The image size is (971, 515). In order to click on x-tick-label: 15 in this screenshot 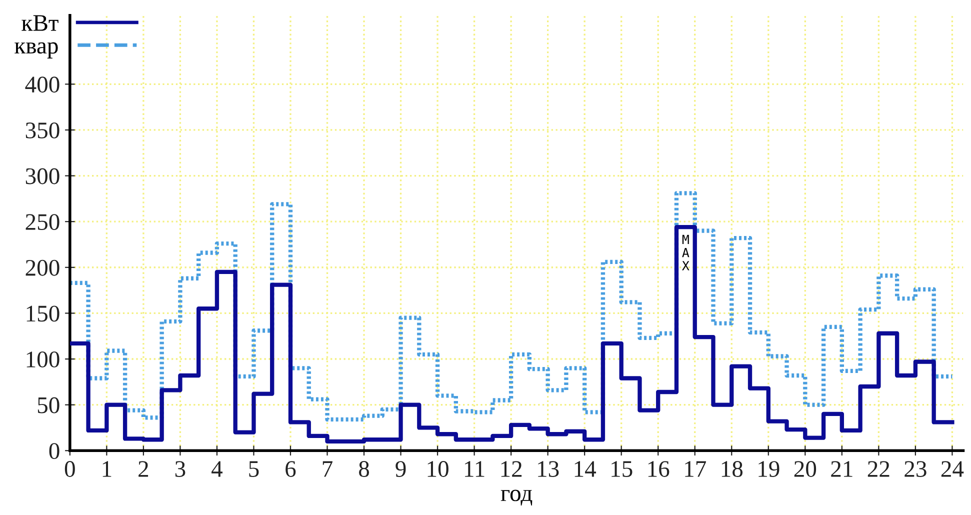, I will do `click(622, 469)`.